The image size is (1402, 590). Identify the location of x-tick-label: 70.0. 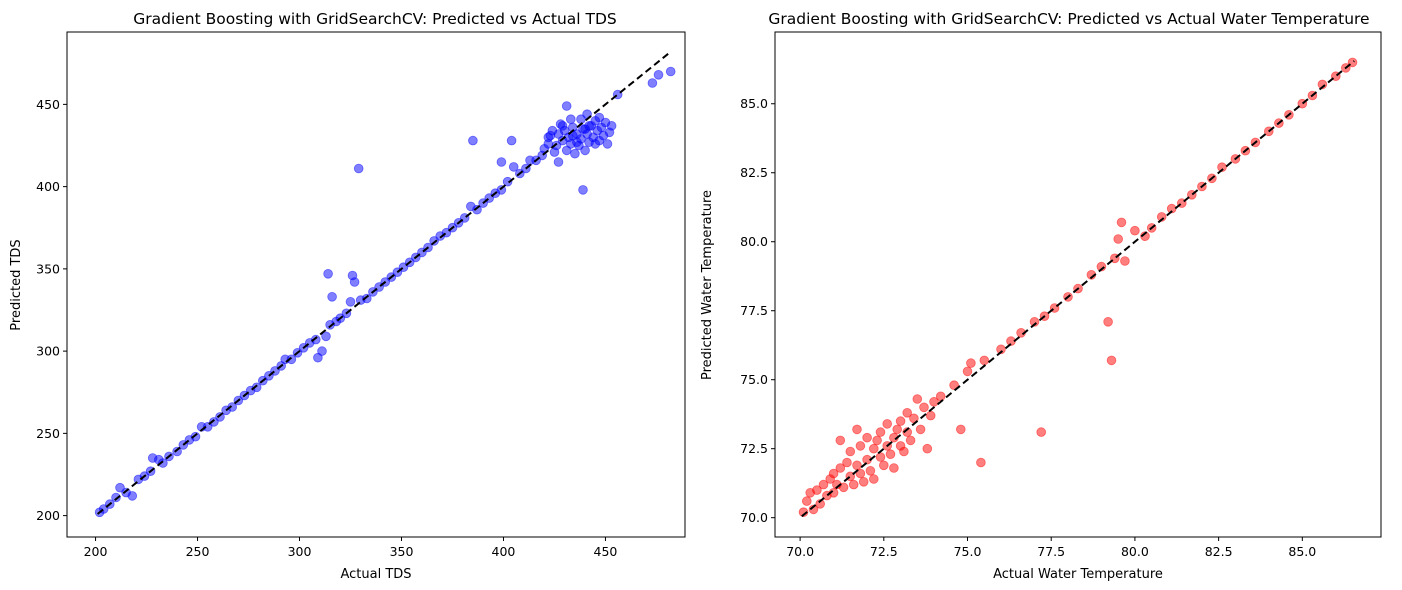
(800, 551).